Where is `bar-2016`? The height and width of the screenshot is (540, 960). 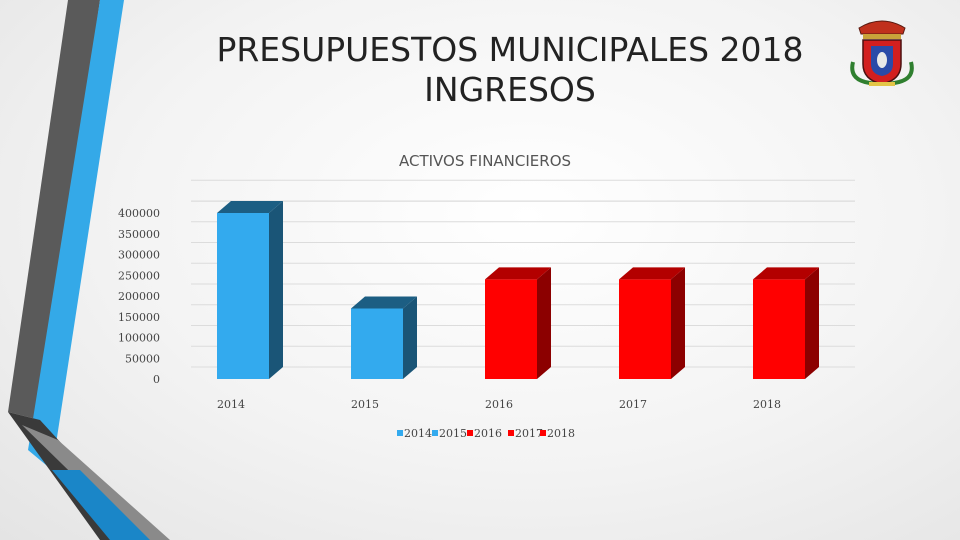
bar-2016 is located at coordinates (518, 323).